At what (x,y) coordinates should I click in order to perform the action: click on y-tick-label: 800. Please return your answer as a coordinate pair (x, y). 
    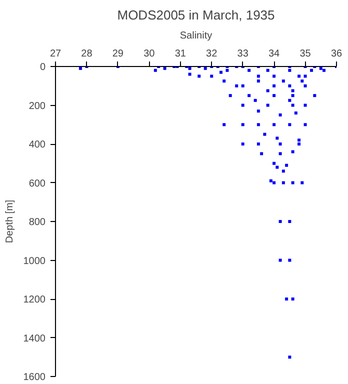
    Looking at the image, I should click on (37, 222).